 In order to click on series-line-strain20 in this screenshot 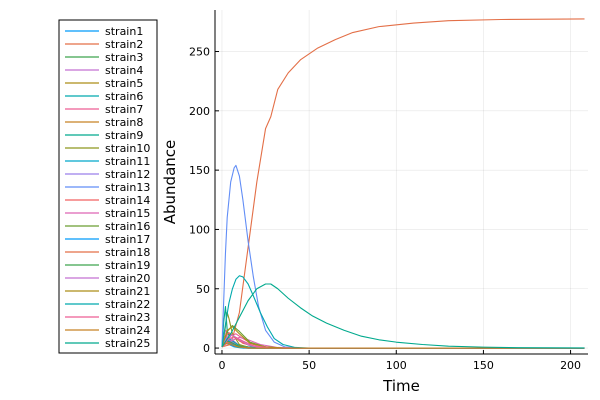, I will do `click(403, 341)`.